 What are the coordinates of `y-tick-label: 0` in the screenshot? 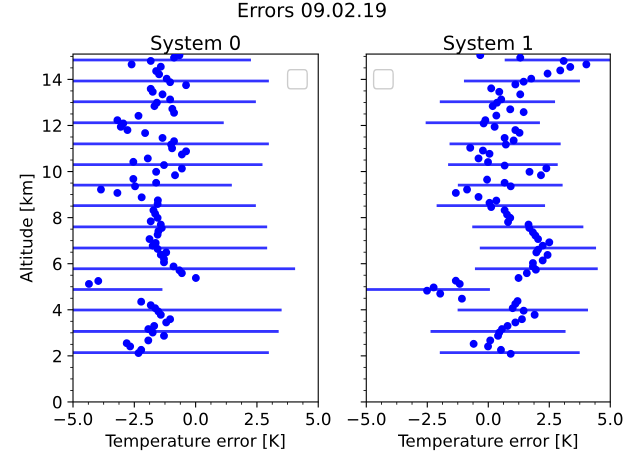 It's located at (57, 402).